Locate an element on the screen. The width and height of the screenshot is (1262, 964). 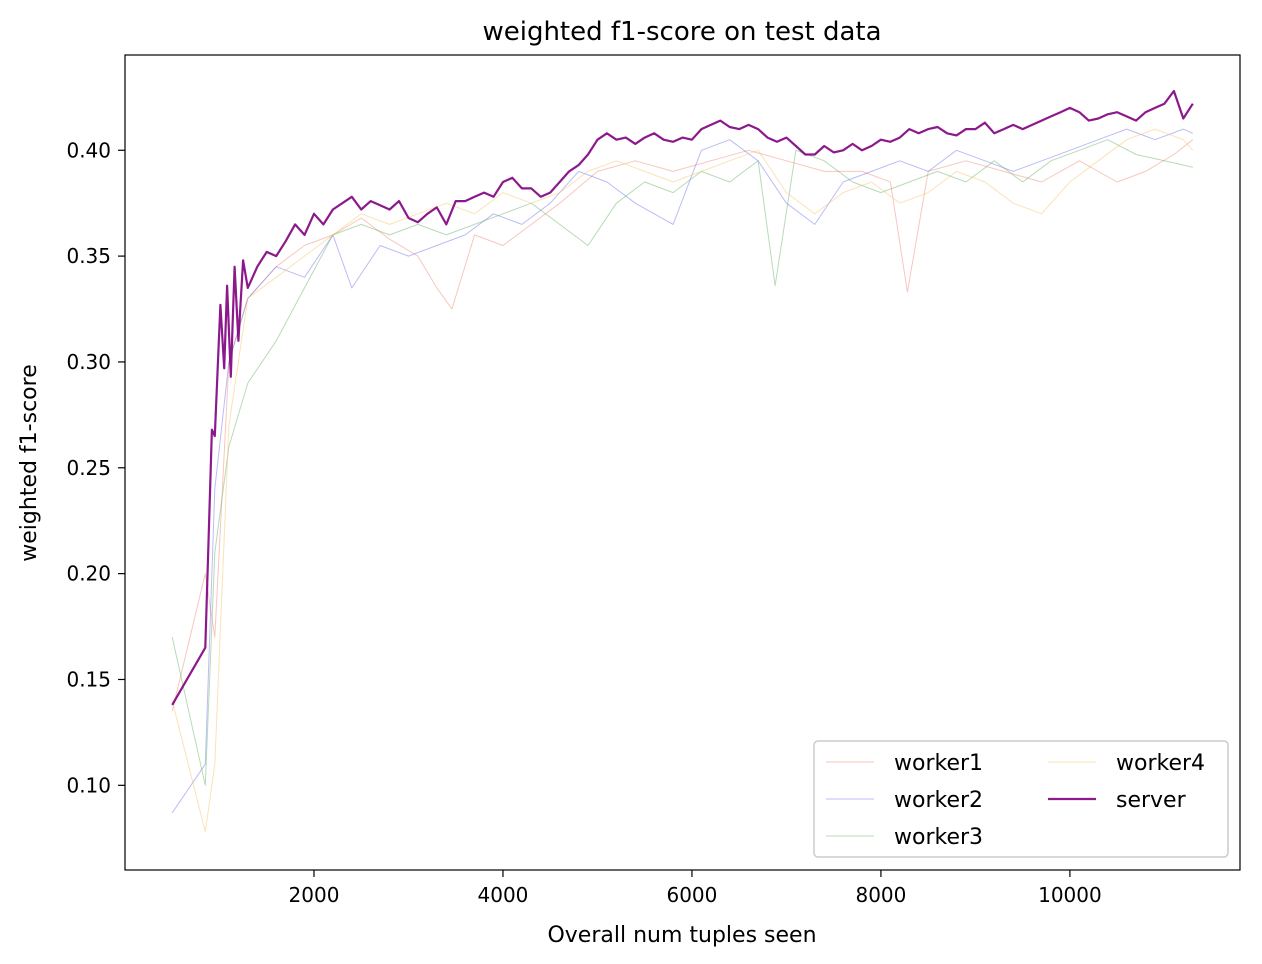
y-tick-label: 0.25 is located at coordinates (88, 468).